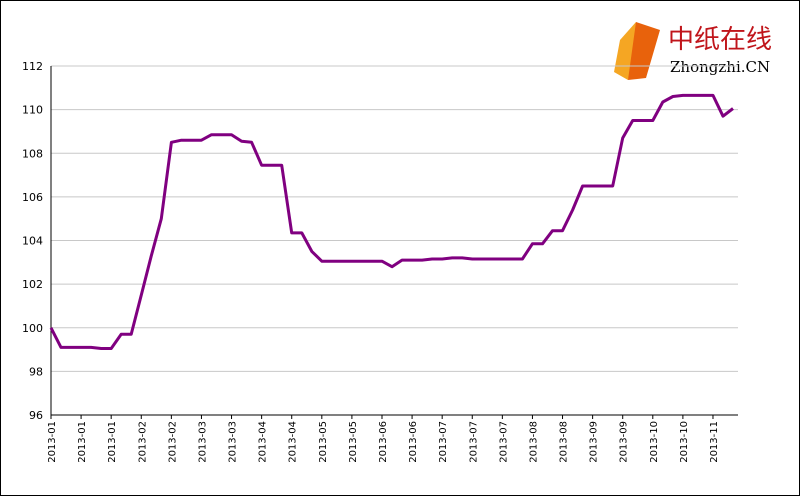 This screenshot has height=496, width=800. Describe the element at coordinates (720, 40) in the screenshot. I see `logo-name: 中纸在线` at that location.